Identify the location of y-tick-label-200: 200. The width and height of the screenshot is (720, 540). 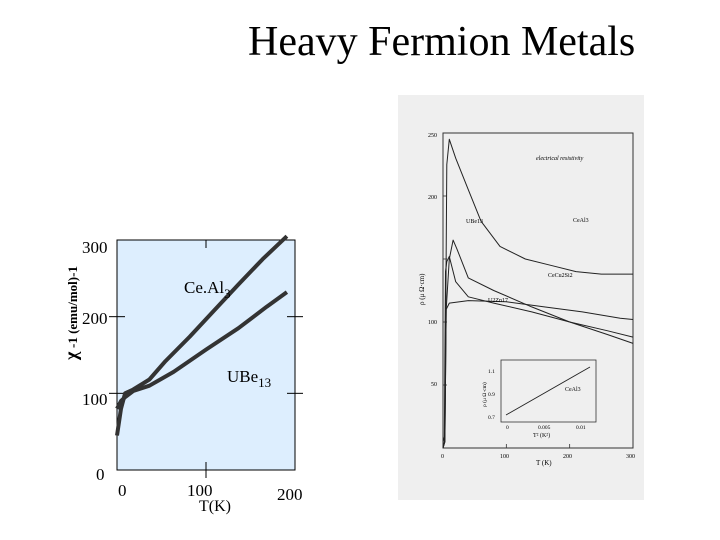
(95, 318).